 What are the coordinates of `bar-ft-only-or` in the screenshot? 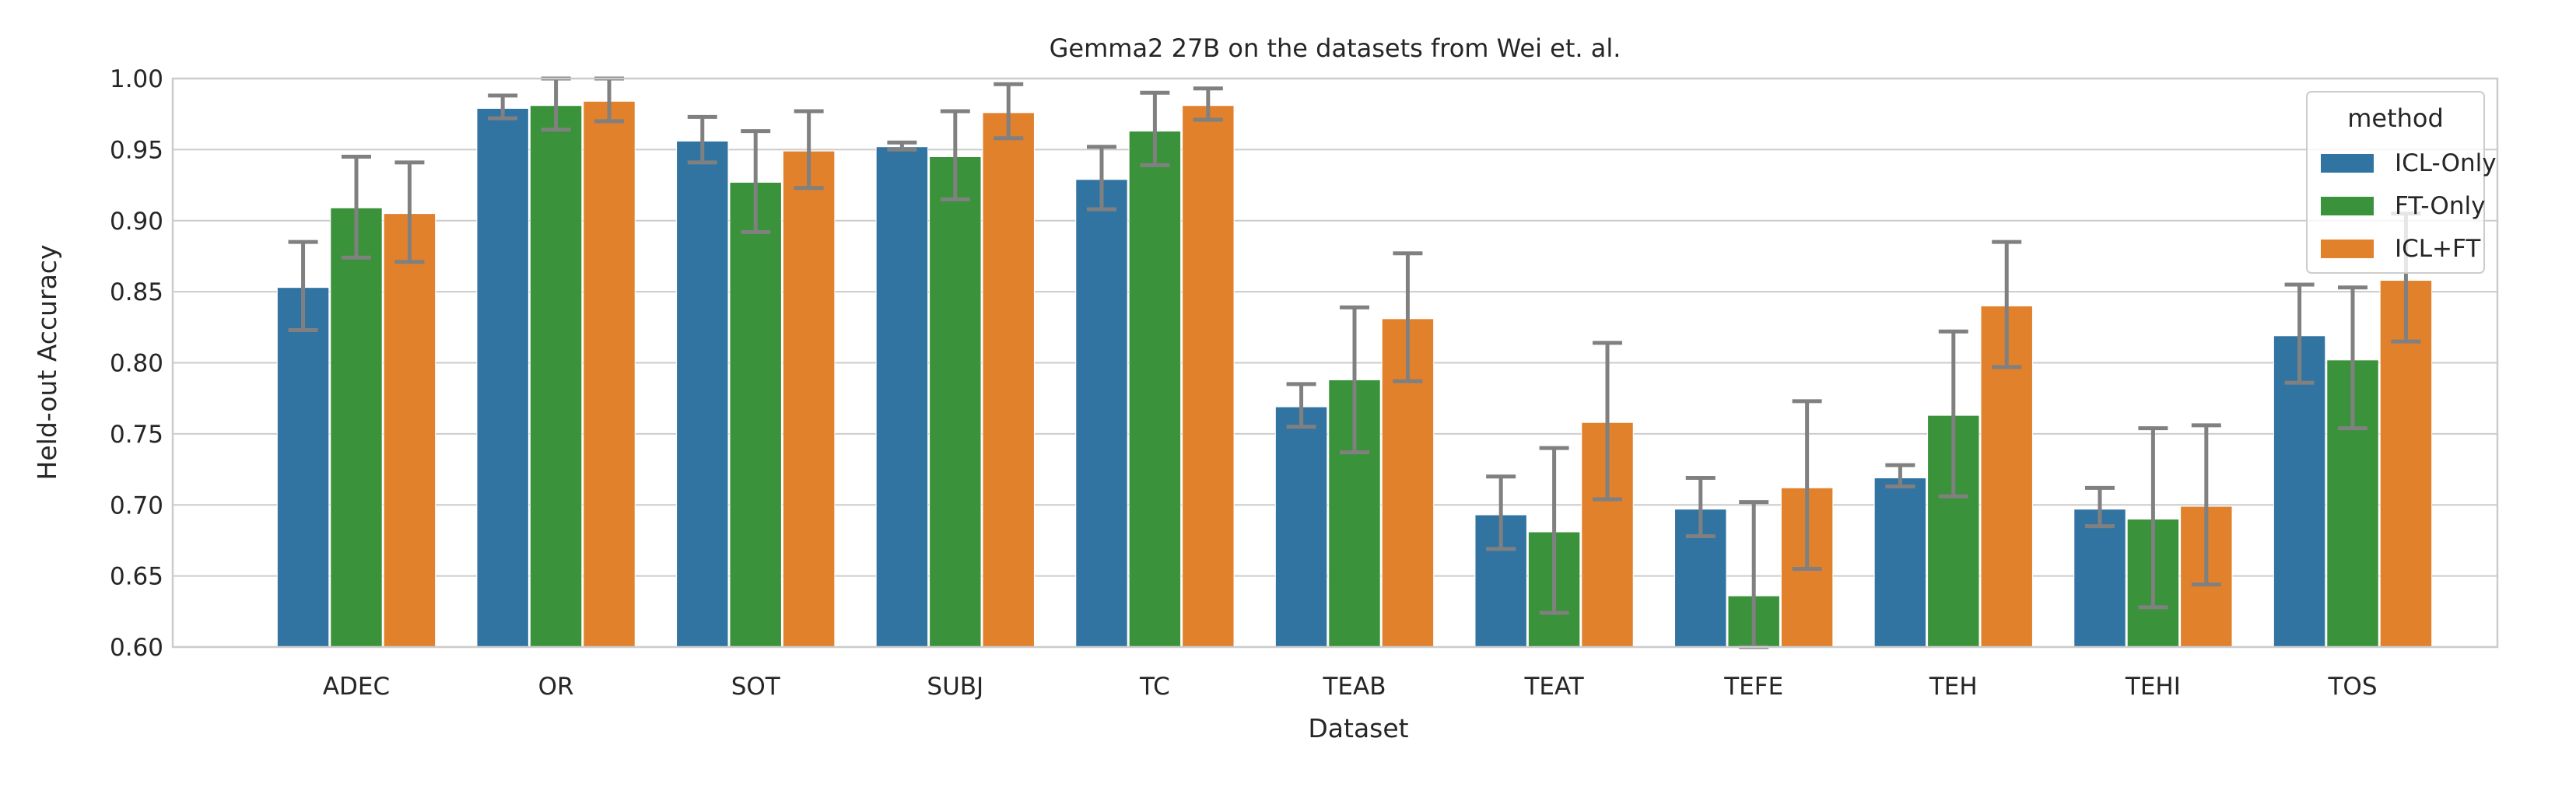 It's located at (556, 376).